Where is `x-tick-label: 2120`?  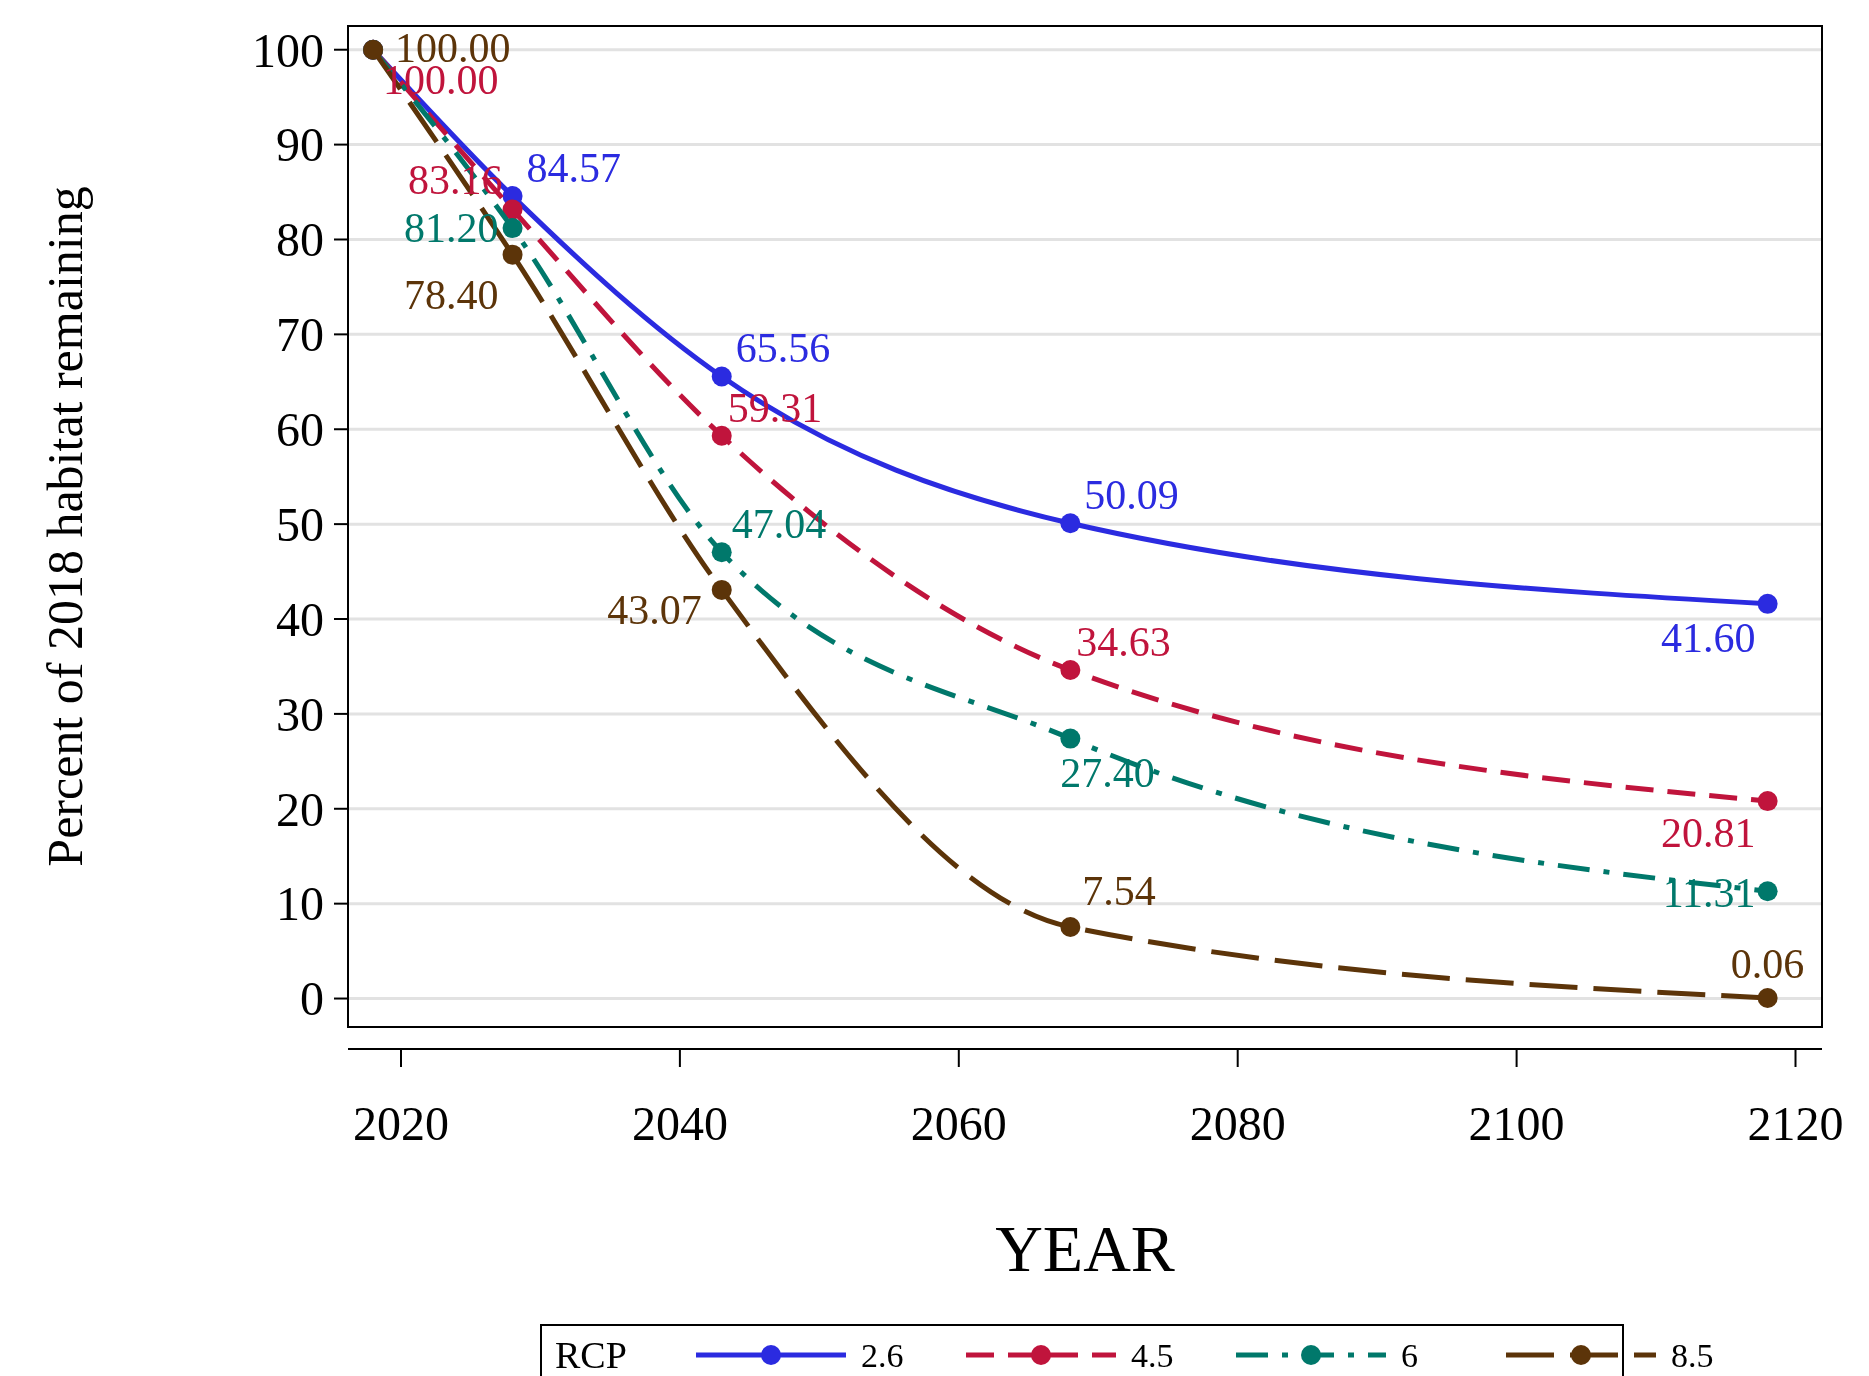
x-tick-label: 2120 is located at coordinates (1795, 1123).